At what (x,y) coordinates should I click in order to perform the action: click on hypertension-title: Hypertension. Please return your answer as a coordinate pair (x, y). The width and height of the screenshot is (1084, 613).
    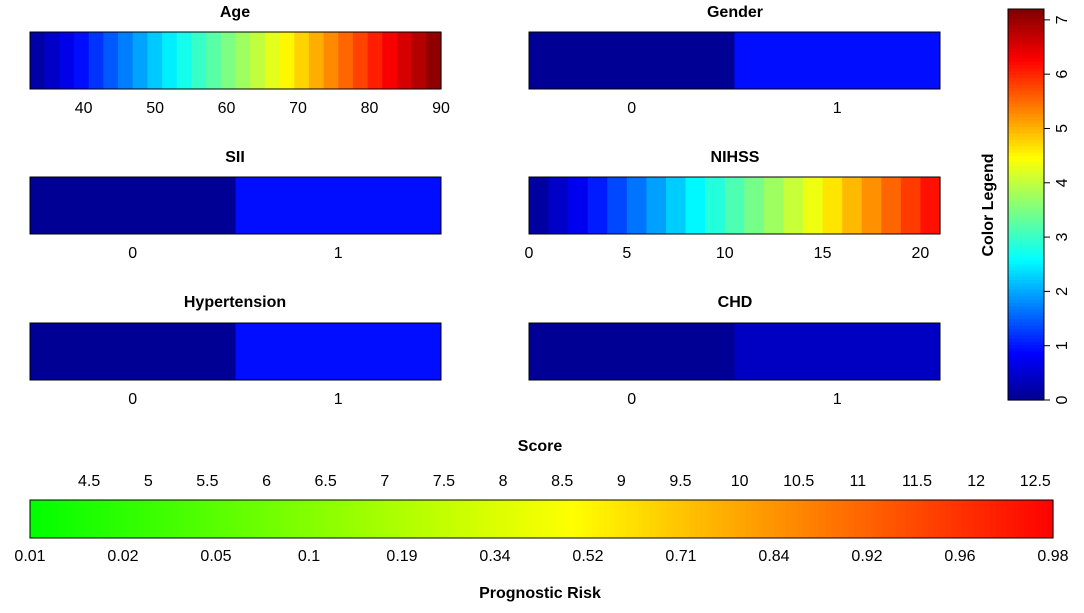
    Looking at the image, I should click on (235, 302).